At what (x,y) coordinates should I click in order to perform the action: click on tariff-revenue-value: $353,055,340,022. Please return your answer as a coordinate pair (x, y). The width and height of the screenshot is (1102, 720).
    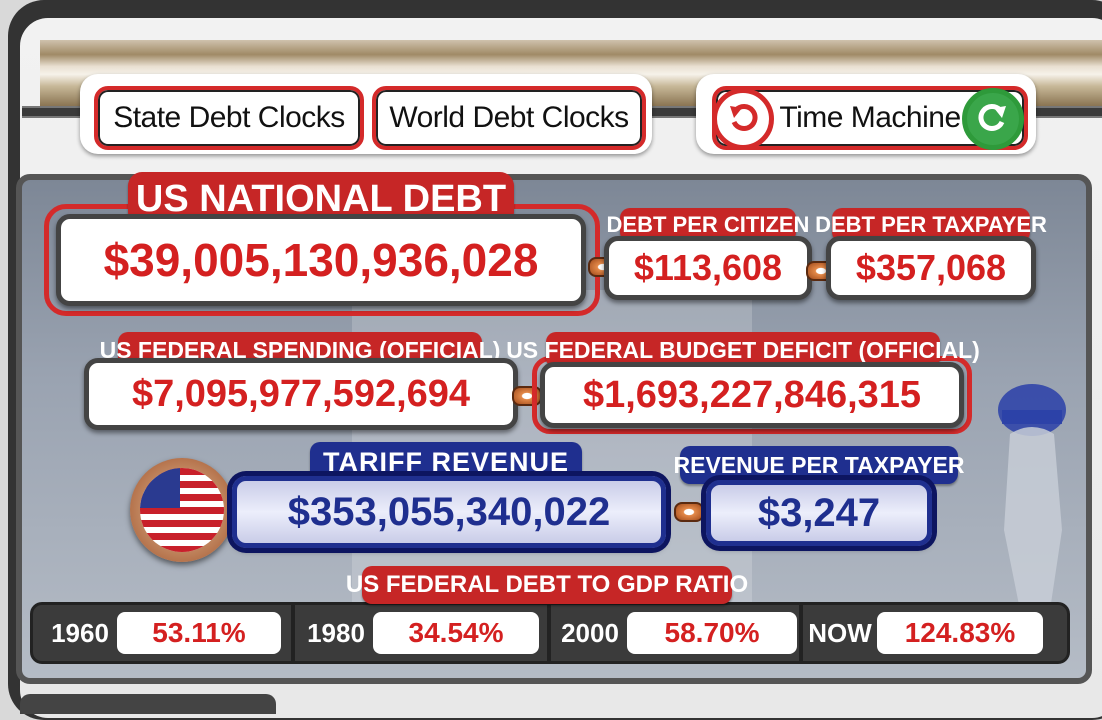
    Looking at the image, I should click on (449, 512).